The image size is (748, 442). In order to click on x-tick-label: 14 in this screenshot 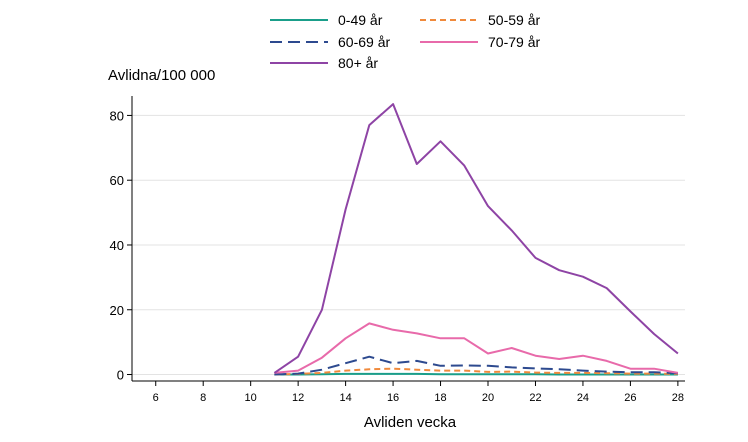, I will do `click(345, 398)`.